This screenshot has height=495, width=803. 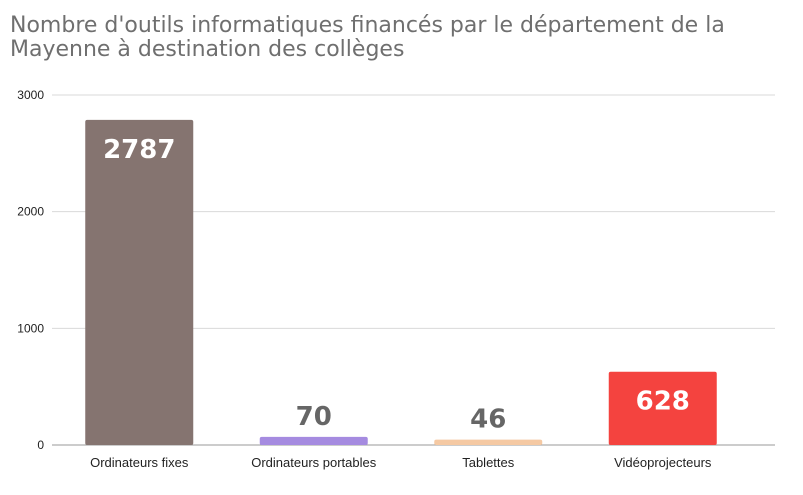 I want to click on y-tick-label-2000: 2000, so click(x=30, y=212).